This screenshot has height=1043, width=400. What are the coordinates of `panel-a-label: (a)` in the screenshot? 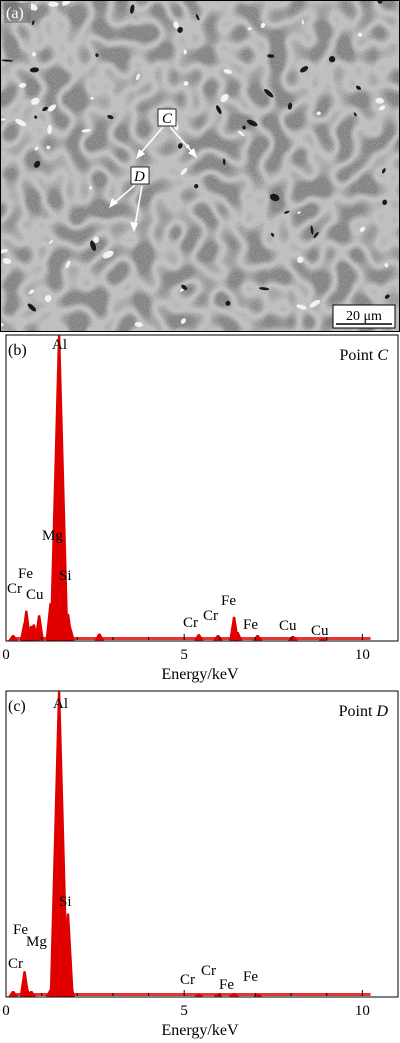 It's located at (15, 13).